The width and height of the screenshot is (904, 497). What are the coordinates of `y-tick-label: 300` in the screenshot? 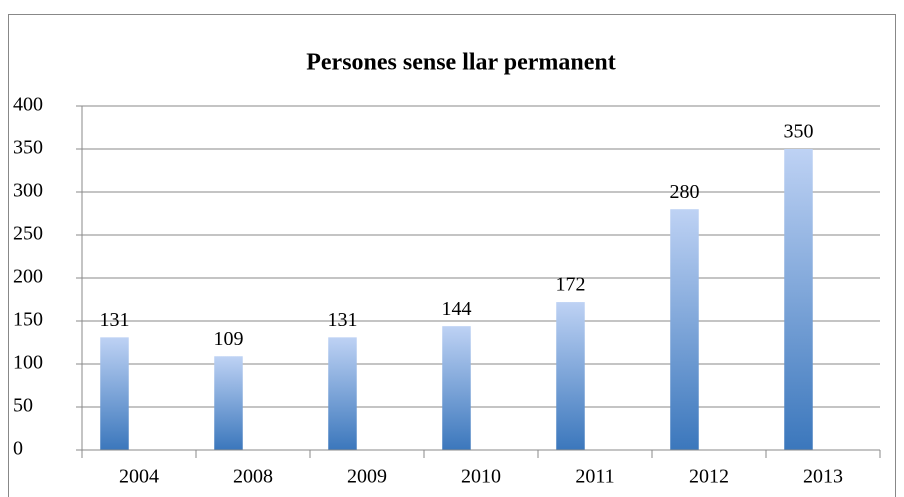 It's located at (28, 191).